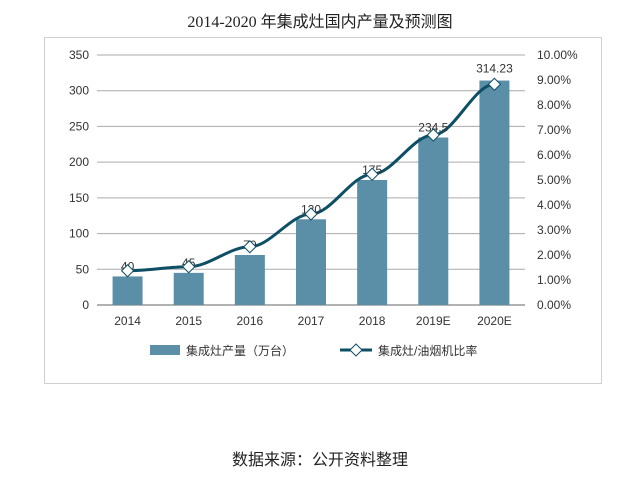  What do you see at coordinates (240, 350) in the screenshot?
I see `legend-bar-label: 集成灶产量（万台）` at bounding box center [240, 350].